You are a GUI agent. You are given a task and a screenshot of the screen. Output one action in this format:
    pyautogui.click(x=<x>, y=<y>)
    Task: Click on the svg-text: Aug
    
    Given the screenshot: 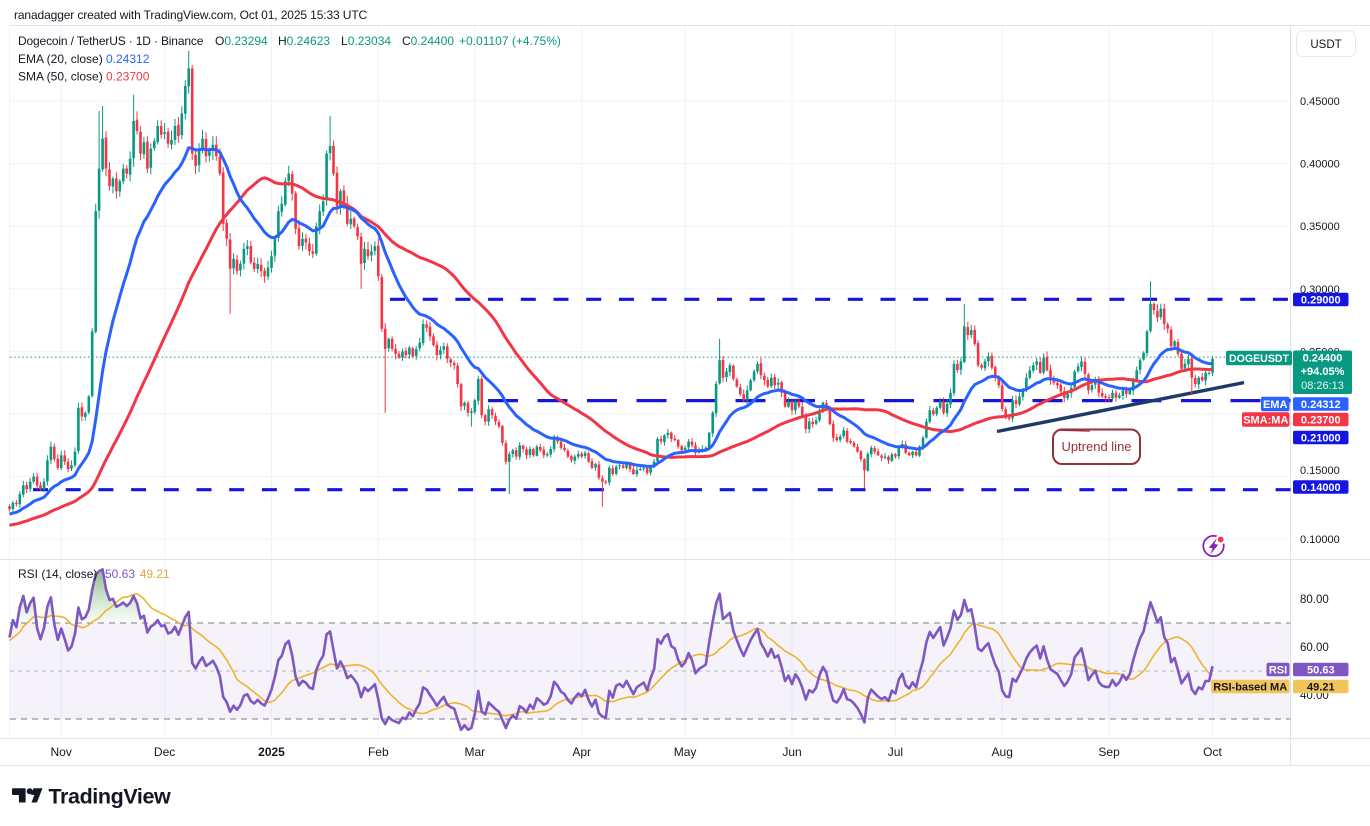 What is the action you would take?
    pyautogui.click(x=1002, y=752)
    